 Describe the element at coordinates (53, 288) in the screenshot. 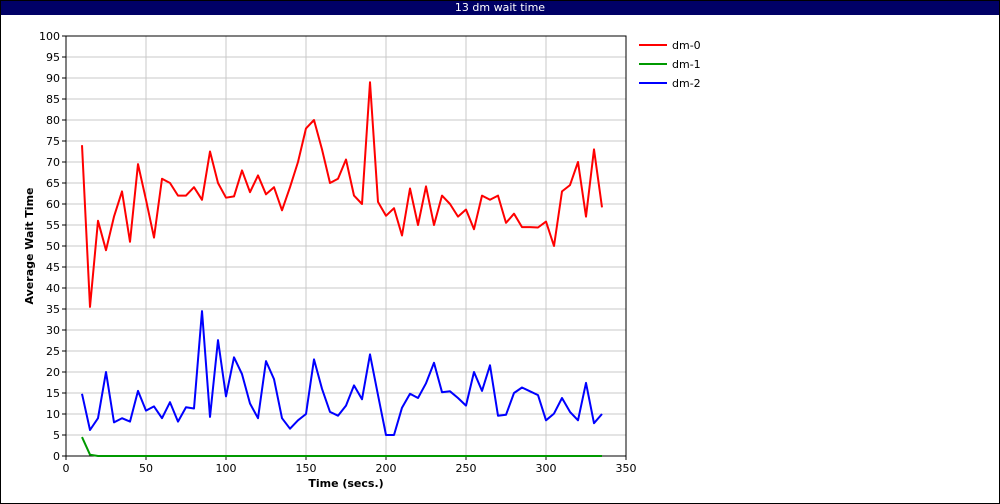

I see `y-tick-label: 40` at that location.